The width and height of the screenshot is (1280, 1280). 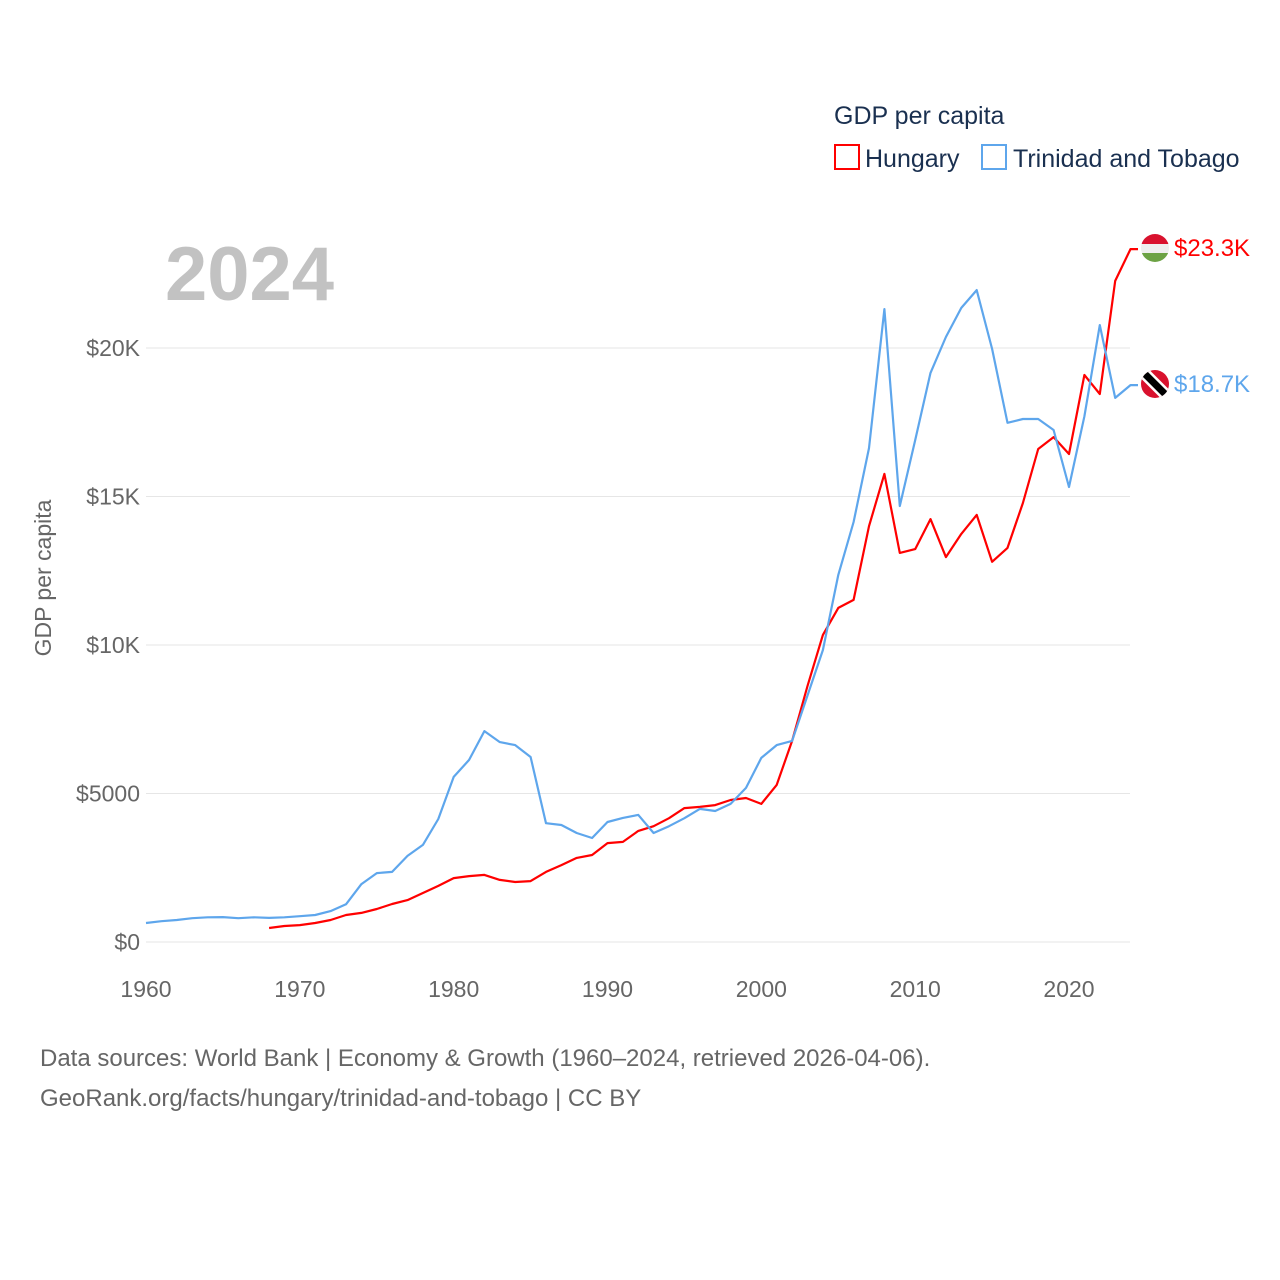 I want to click on legend-label-trinidad: Trinidad and Tobago, so click(x=1126, y=159).